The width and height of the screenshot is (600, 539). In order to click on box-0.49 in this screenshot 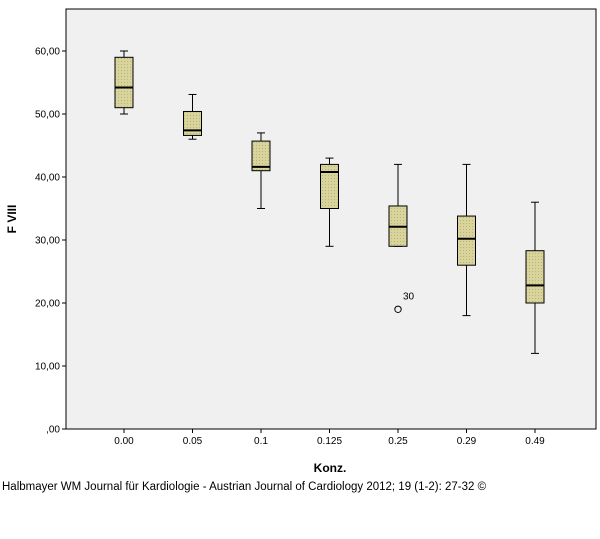, I will do `click(535, 277)`.